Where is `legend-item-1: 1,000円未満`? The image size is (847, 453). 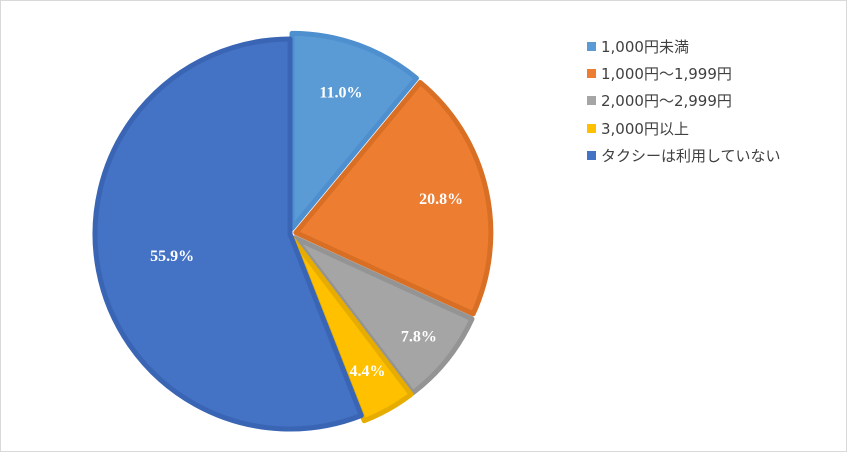 legend-item-1: 1,000円未満 is located at coordinates (684, 46).